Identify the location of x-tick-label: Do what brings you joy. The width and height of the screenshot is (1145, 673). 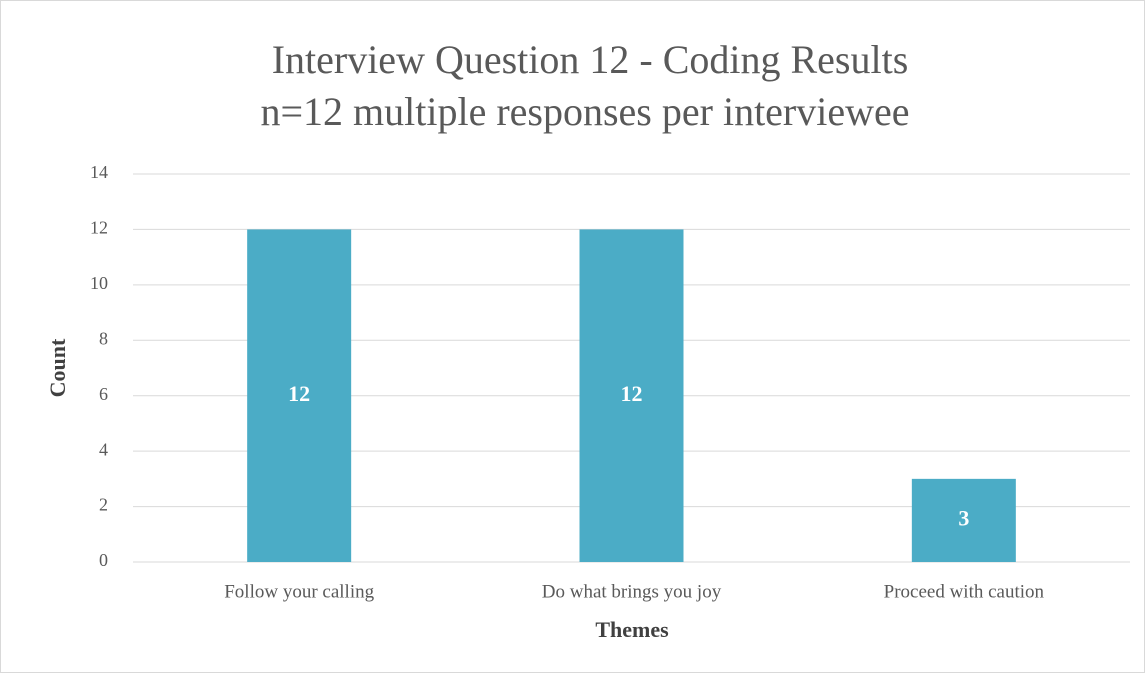
(632, 591).